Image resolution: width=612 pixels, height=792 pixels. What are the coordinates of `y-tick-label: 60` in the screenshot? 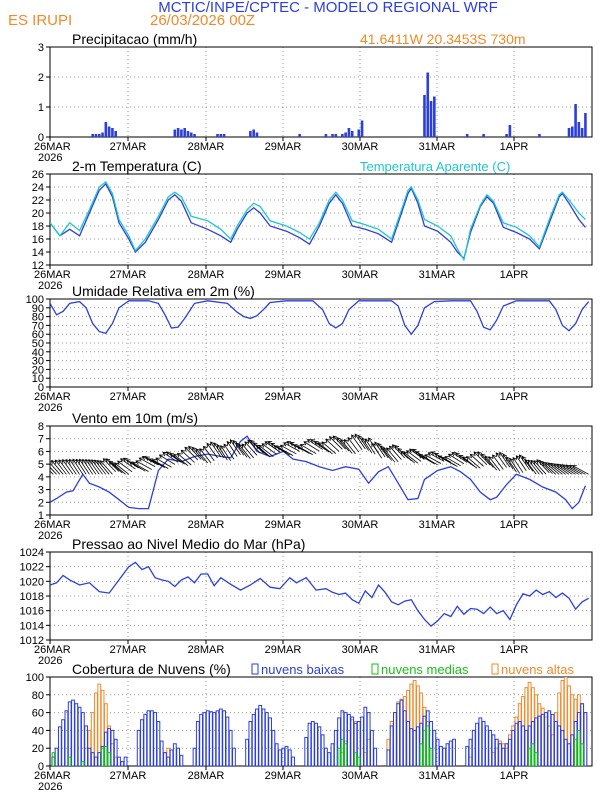 It's located at (38, 714).